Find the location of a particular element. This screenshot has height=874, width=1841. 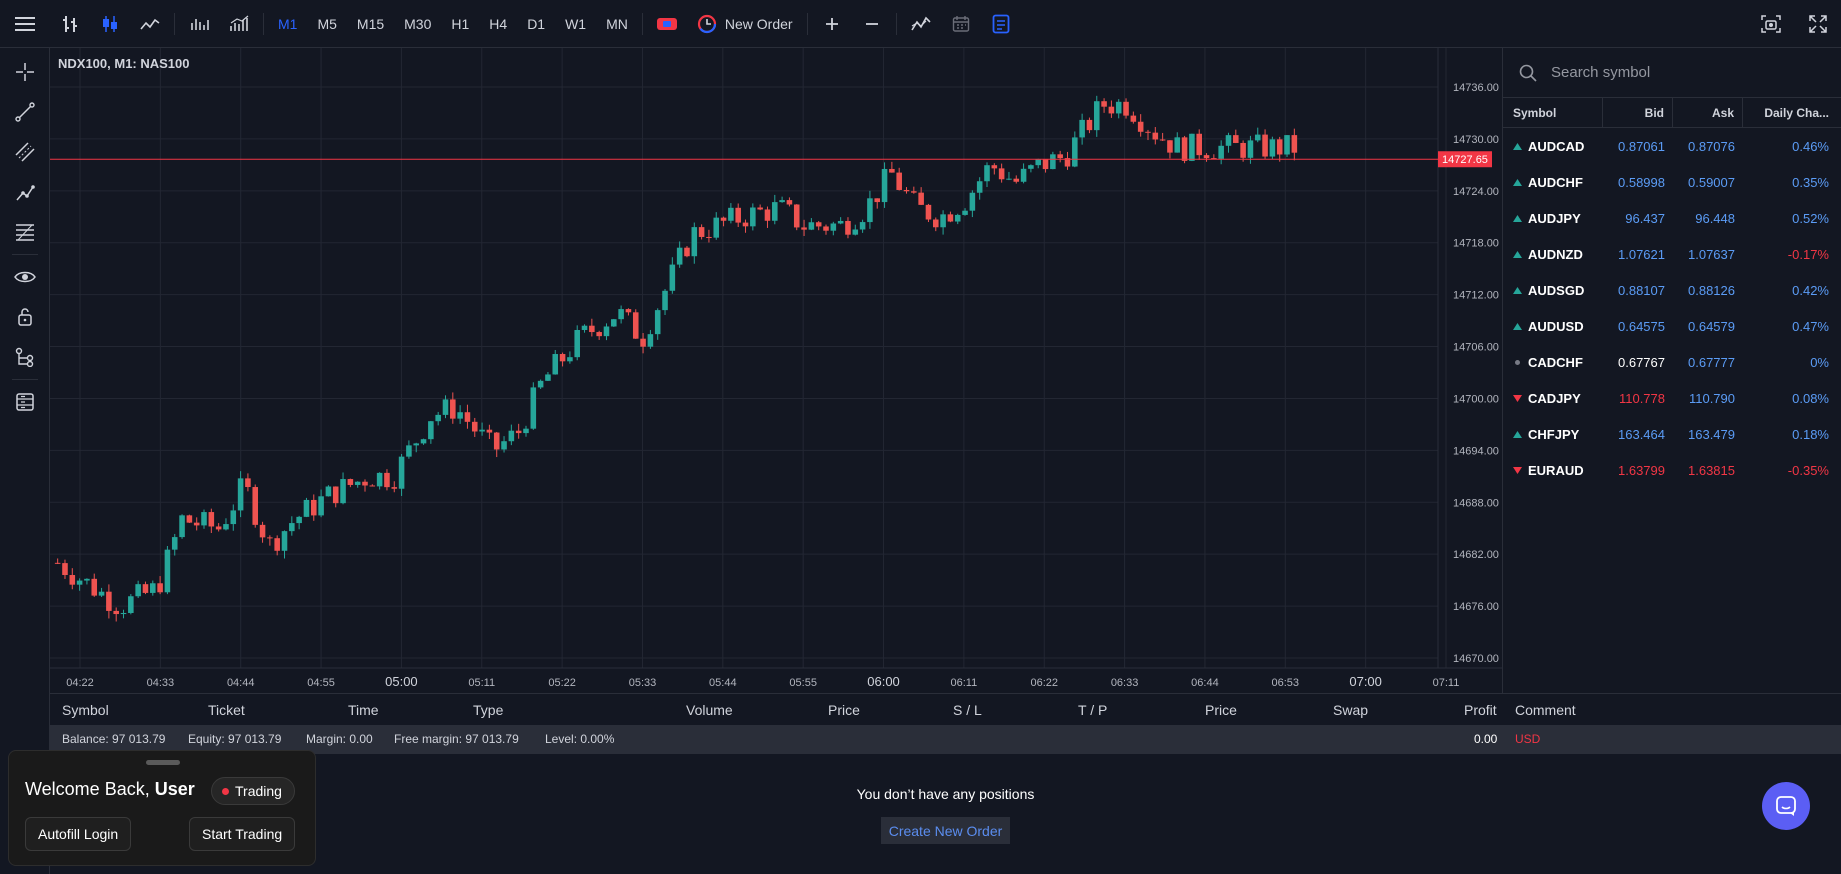

col-type: Type is located at coordinates (488, 710).